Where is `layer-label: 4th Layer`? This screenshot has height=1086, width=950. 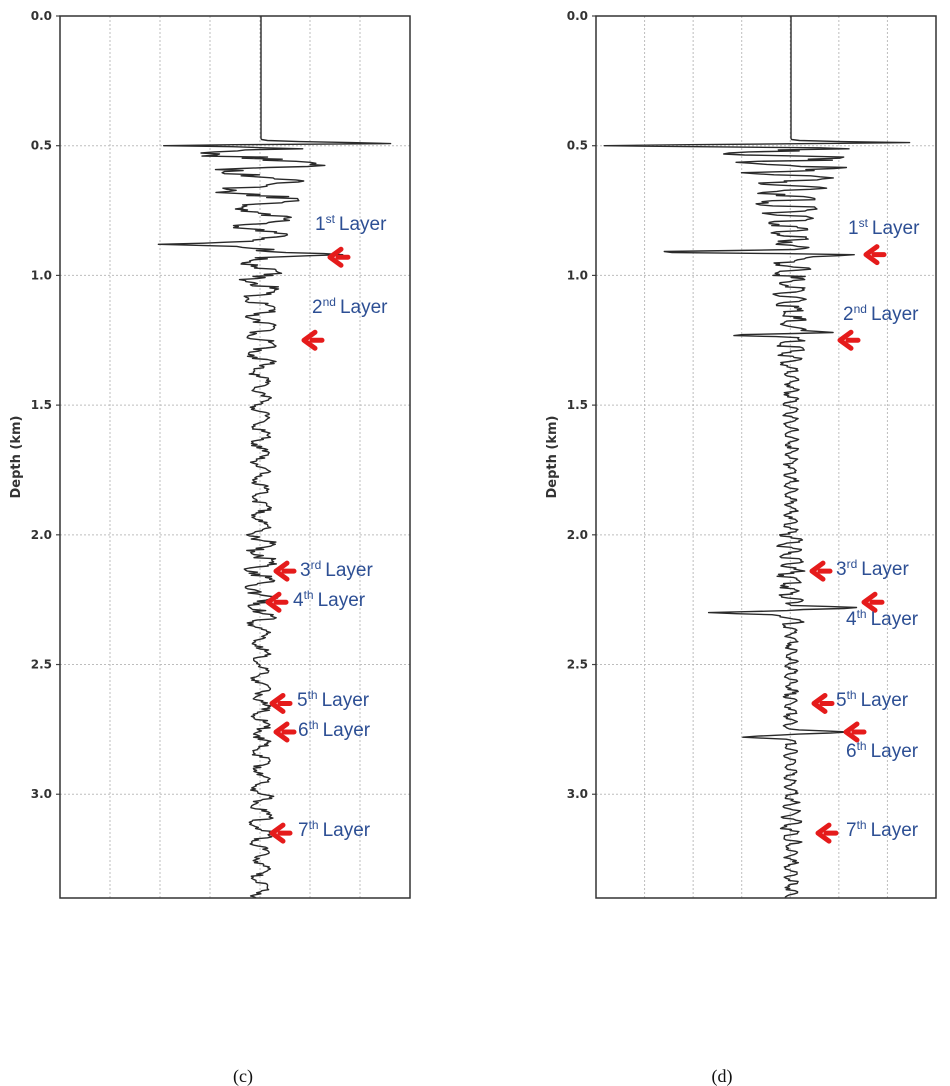 layer-label: 4th Layer is located at coordinates (882, 618).